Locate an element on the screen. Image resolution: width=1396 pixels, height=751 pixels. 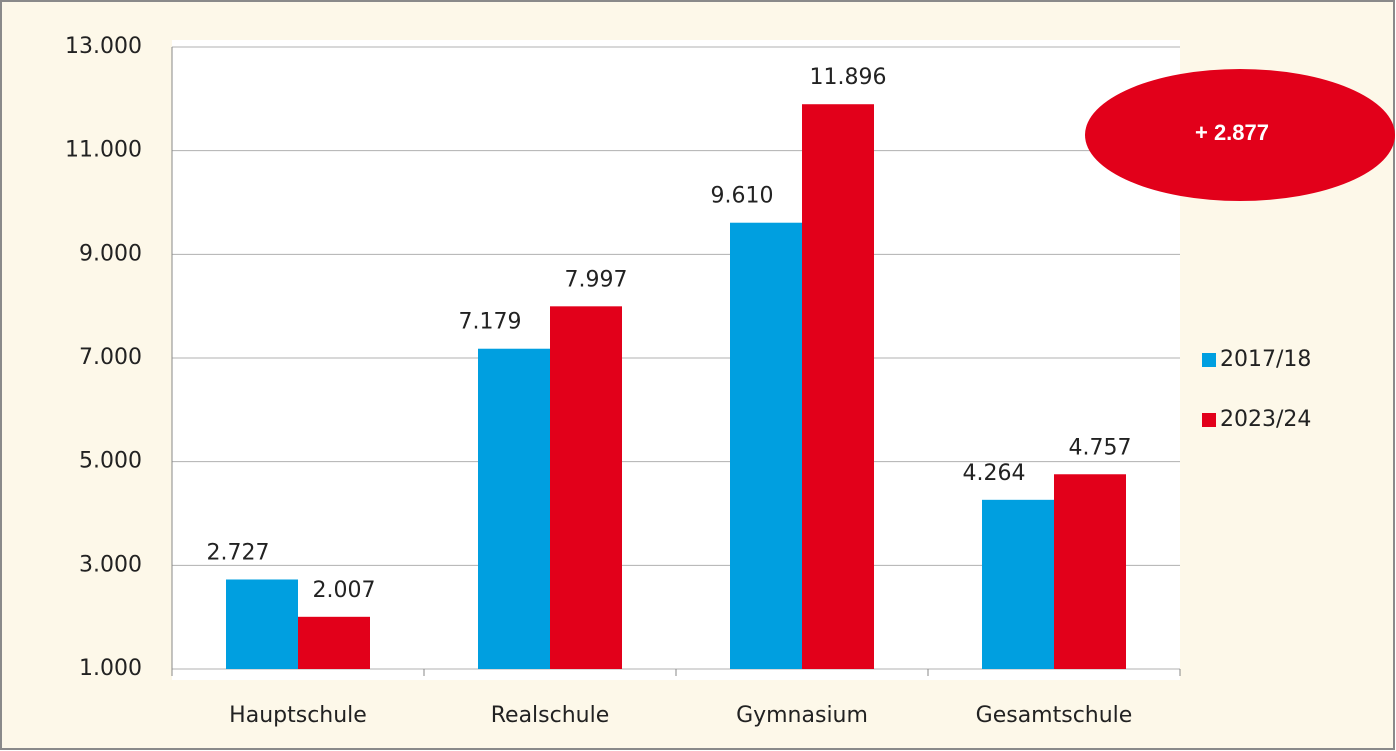
data-label: 9.610 is located at coordinates (742, 196).